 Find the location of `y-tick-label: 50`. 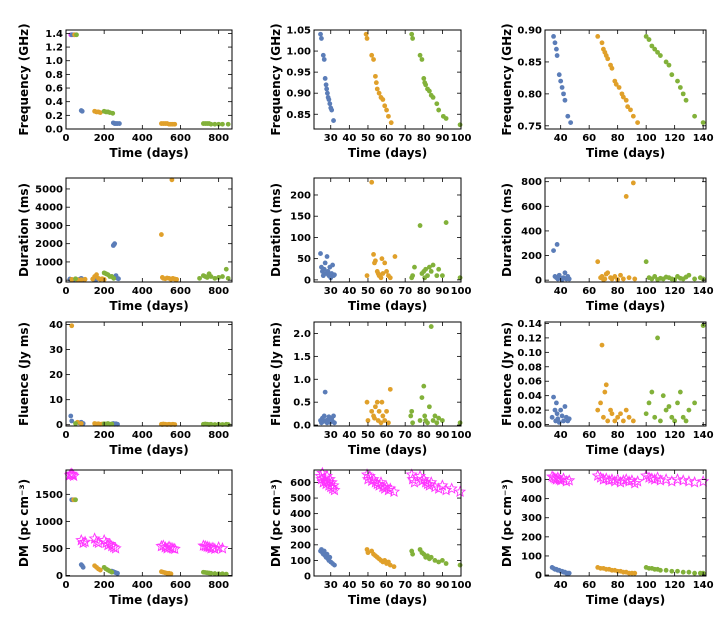

y-tick-label: 50 is located at coordinates (304, 259).